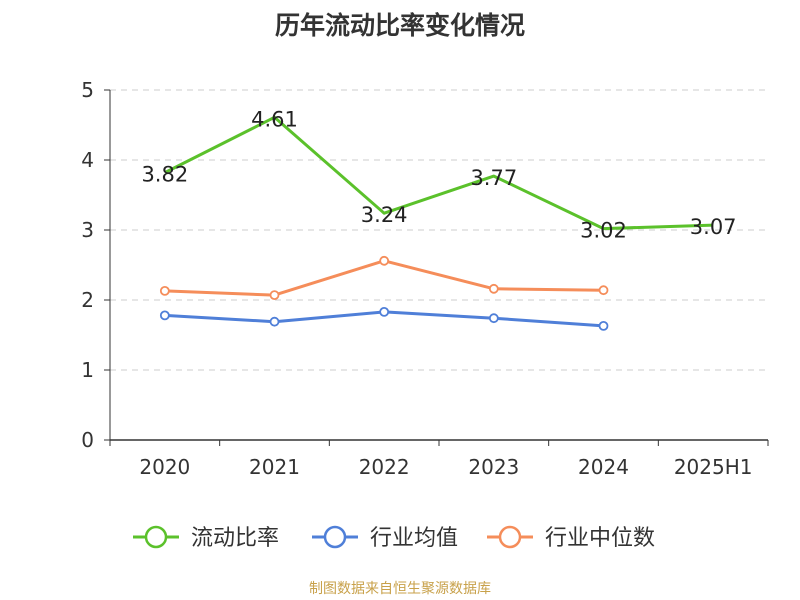  I want to click on x-tick-label: 2025H1, so click(713, 467).